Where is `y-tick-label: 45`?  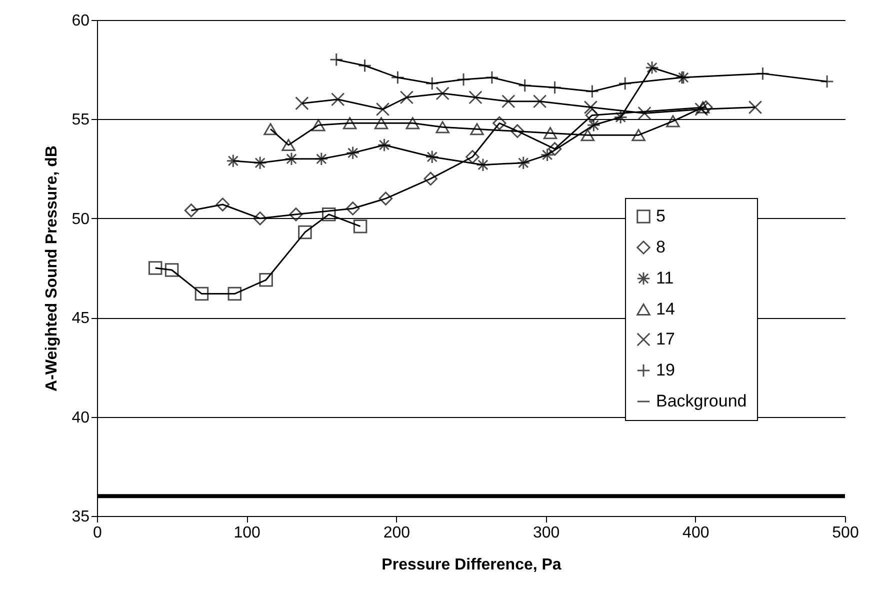 y-tick-label: 45 is located at coordinates (81, 319).